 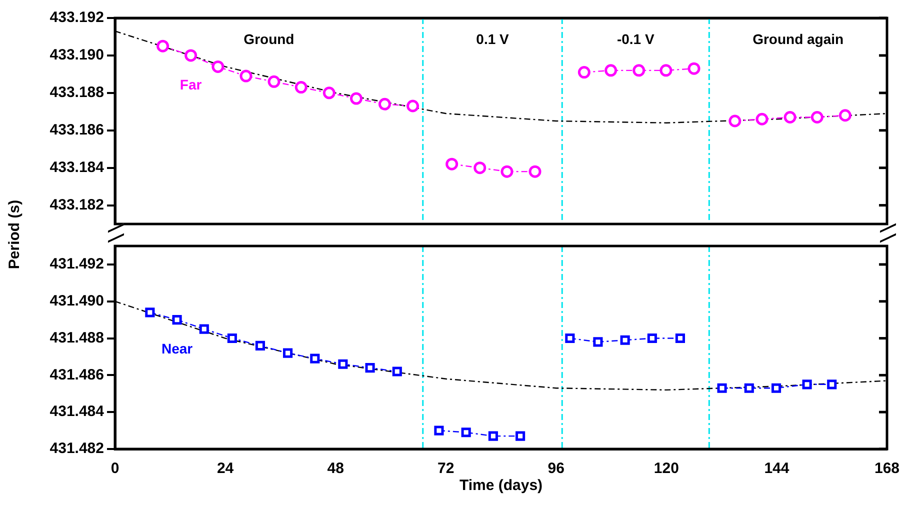 What do you see at coordinates (777, 469) in the screenshot?
I see `x-tick-label: 144` at bounding box center [777, 469].